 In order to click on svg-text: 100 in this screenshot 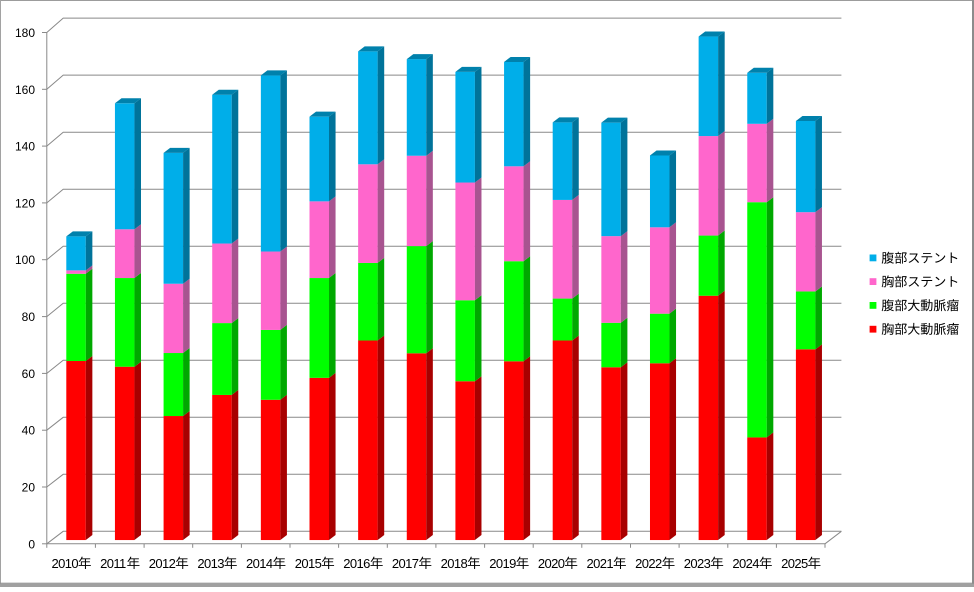, I will do `click(25, 260)`.